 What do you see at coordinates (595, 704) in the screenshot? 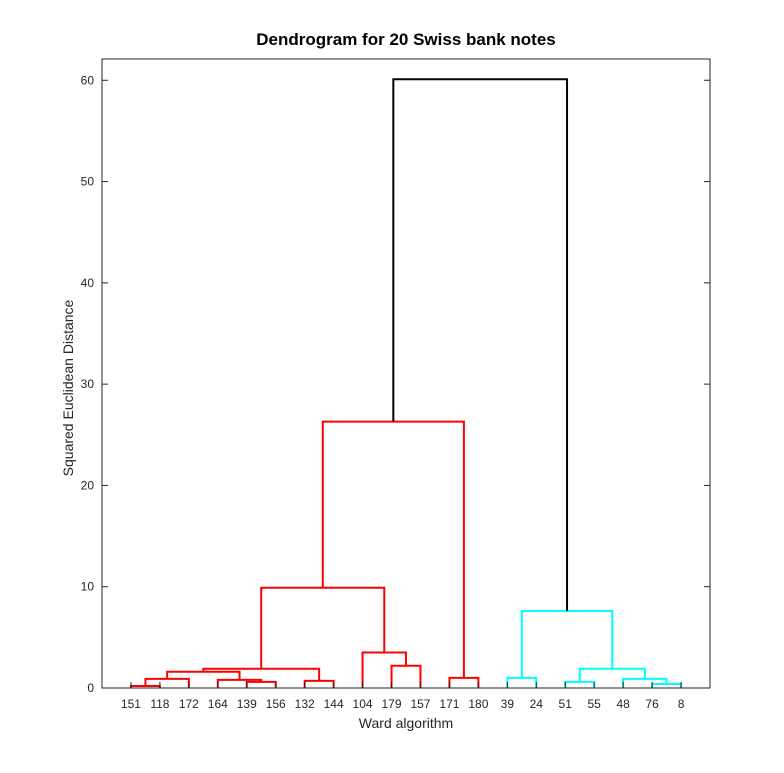
I see `leaf-label-55: 55` at bounding box center [595, 704].